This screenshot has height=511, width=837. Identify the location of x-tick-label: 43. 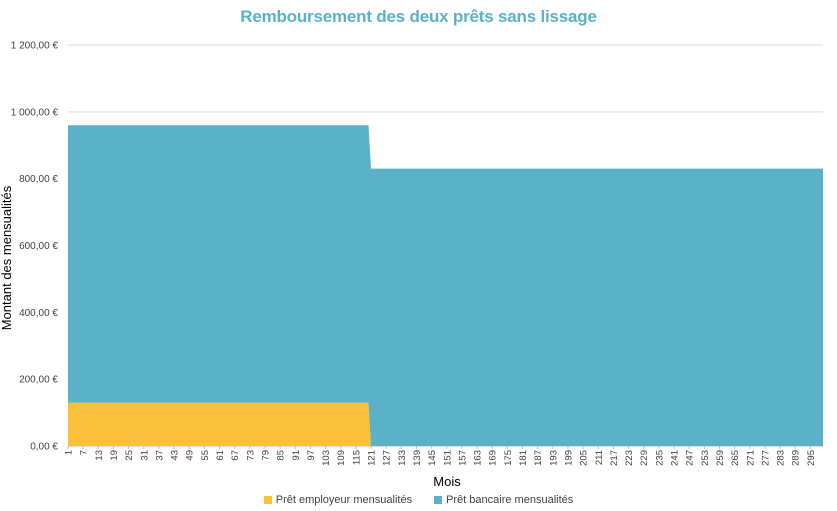
(175, 455).